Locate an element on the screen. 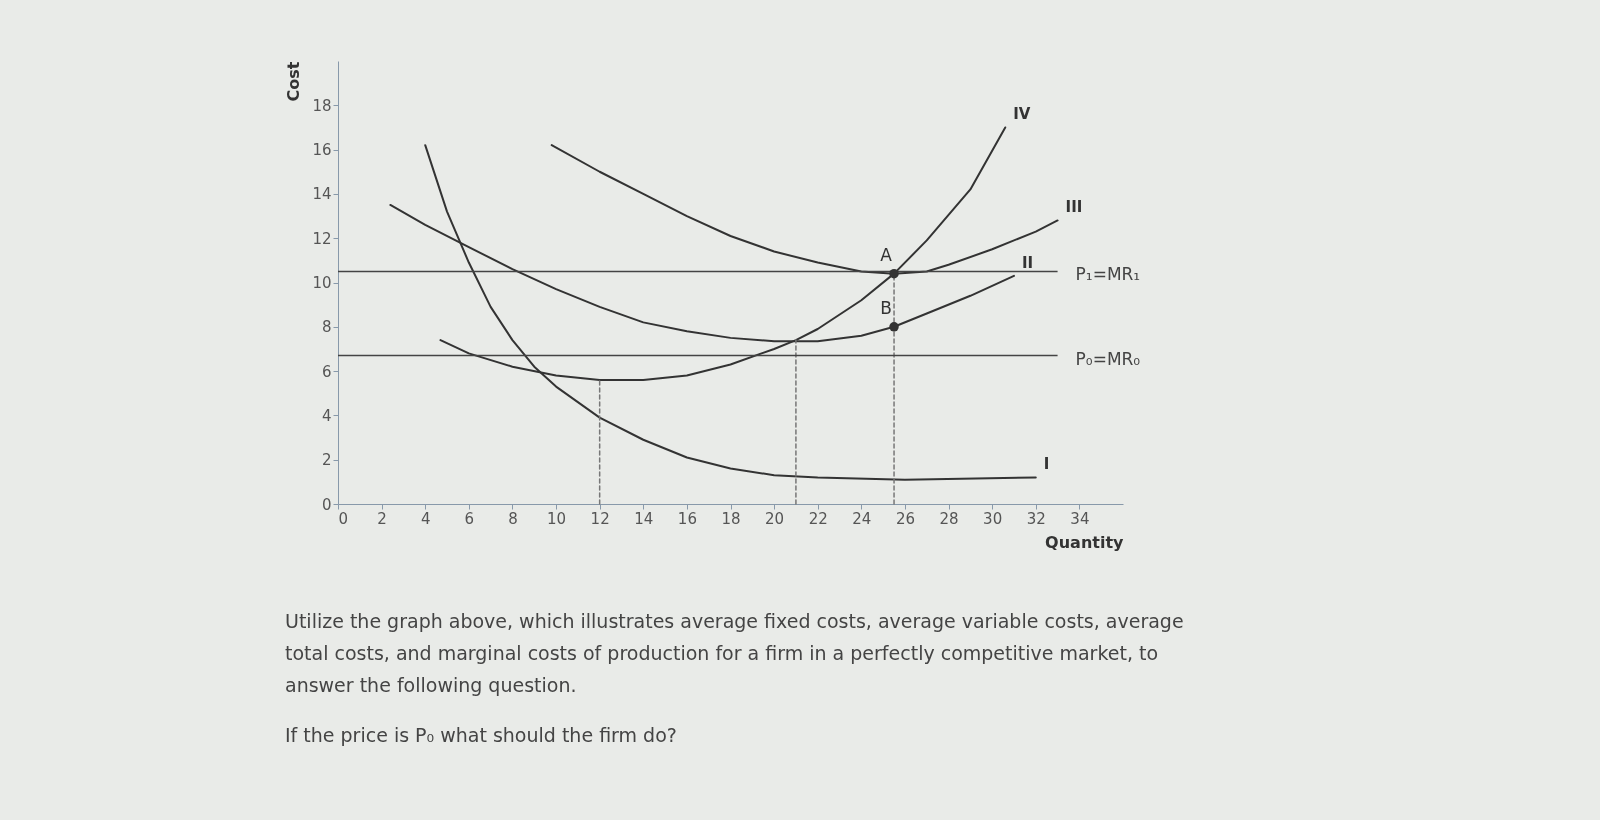 This screenshot has width=1600, height=820. series-label: IV is located at coordinates (1022, 114).